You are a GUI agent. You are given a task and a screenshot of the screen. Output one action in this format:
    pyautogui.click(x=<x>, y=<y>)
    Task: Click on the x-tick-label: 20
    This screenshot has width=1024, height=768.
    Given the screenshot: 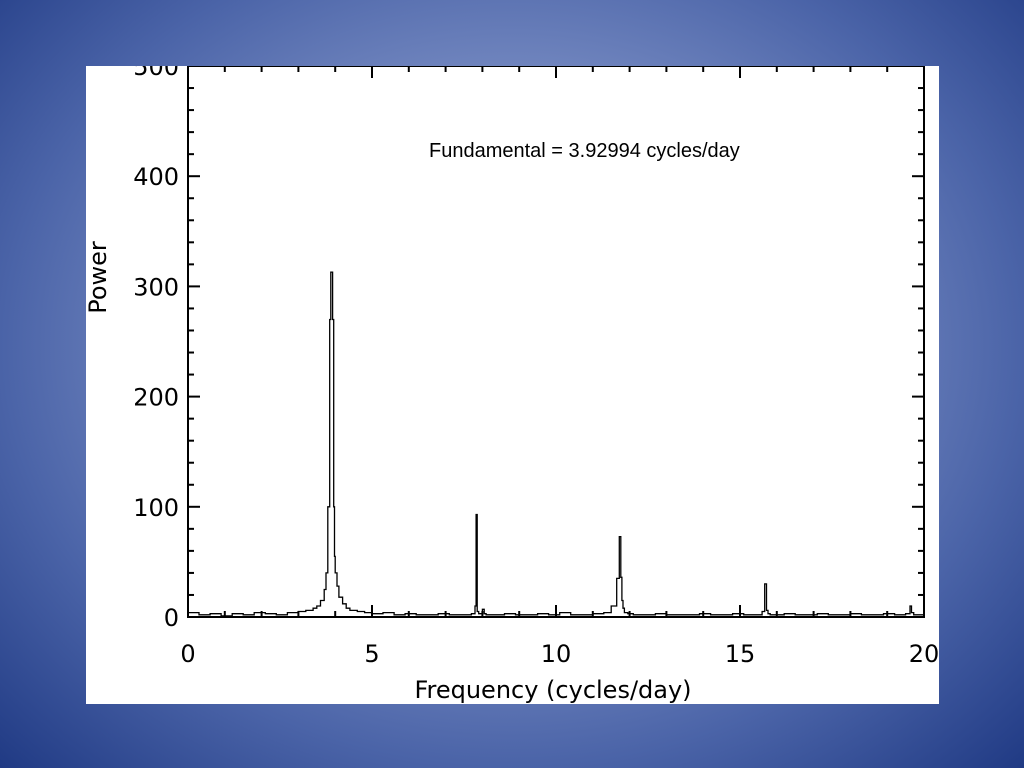 What is the action you would take?
    pyautogui.click(x=924, y=654)
    